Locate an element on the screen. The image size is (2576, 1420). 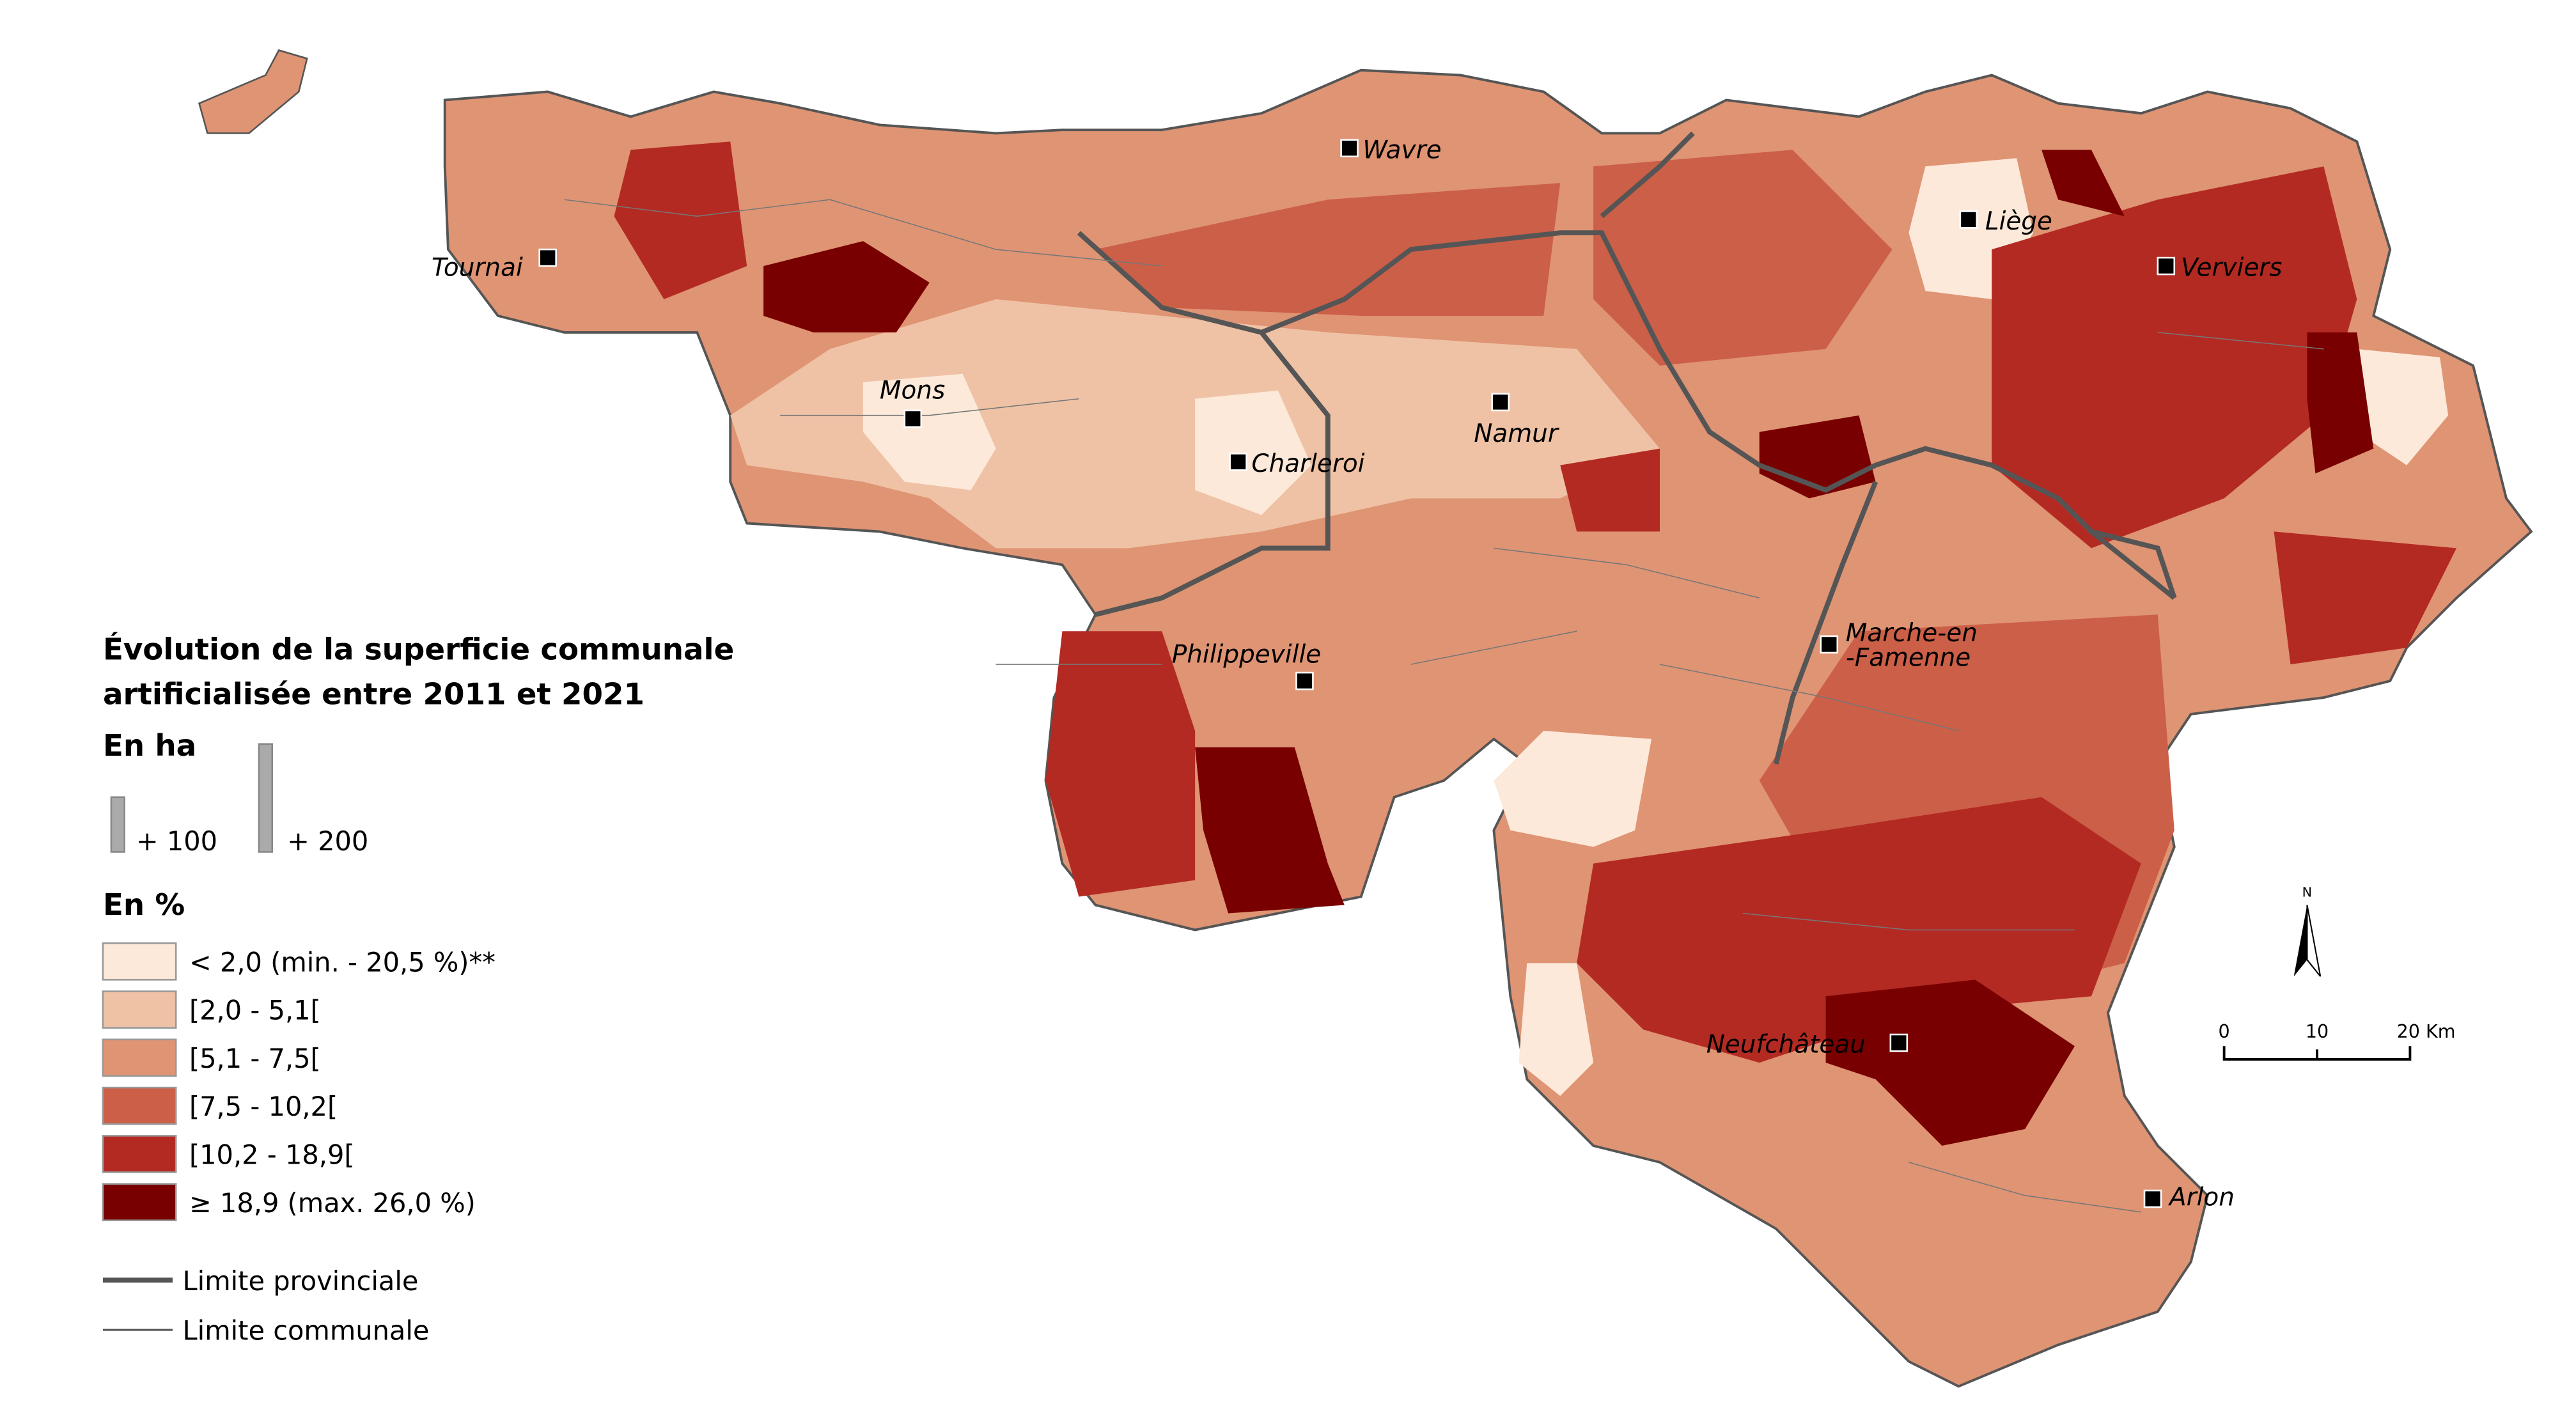
legend-heading: En ha is located at coordinates (149, 746).